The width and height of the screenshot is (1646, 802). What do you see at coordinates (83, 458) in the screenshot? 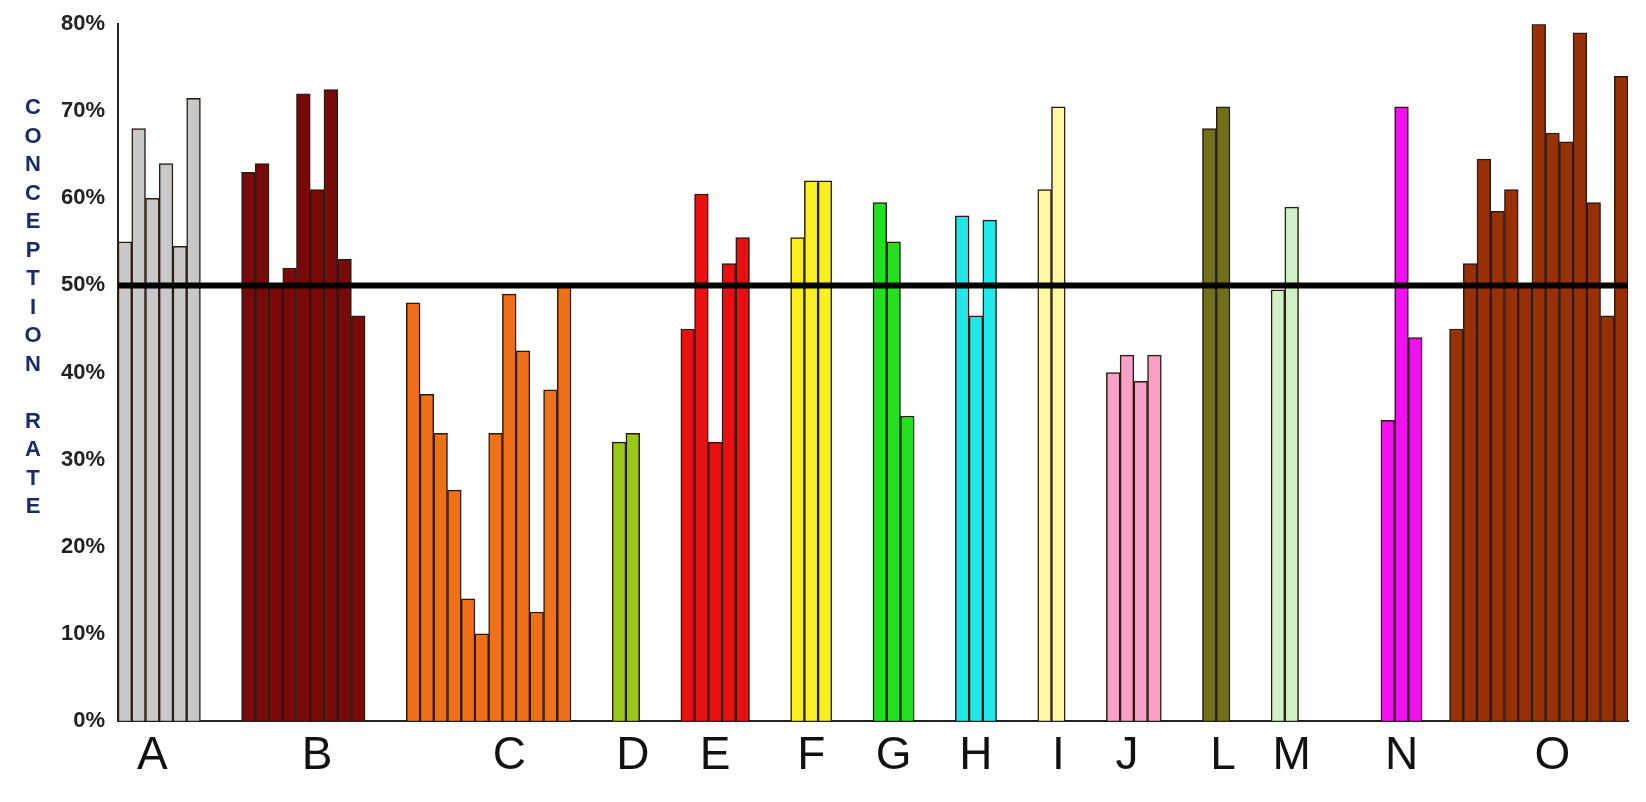
I see `y-tick-label: 30%` at bounding box center [83, 458].